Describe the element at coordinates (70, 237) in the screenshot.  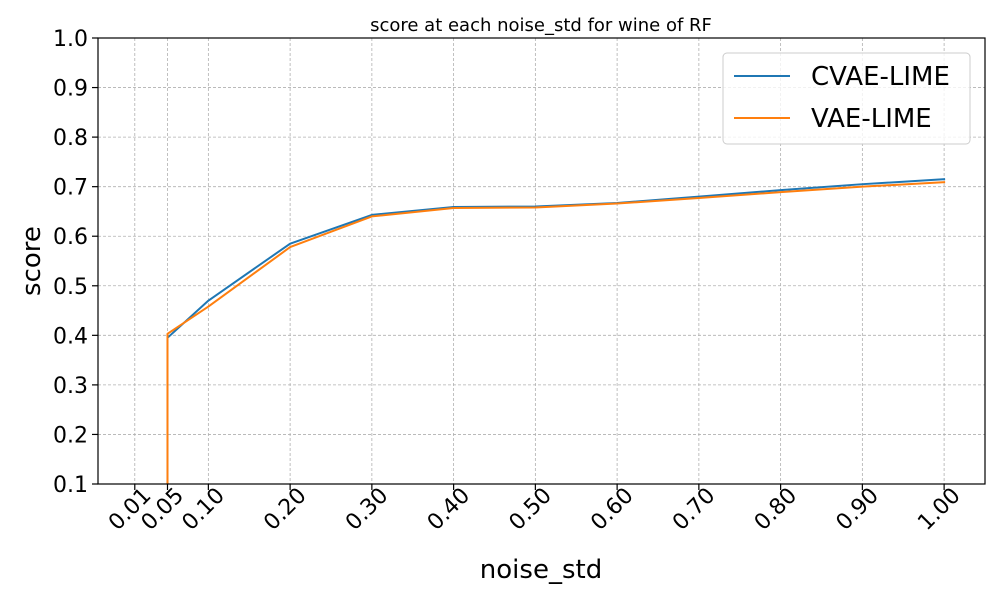
I see `y-tick-label: 0.6` at that location.